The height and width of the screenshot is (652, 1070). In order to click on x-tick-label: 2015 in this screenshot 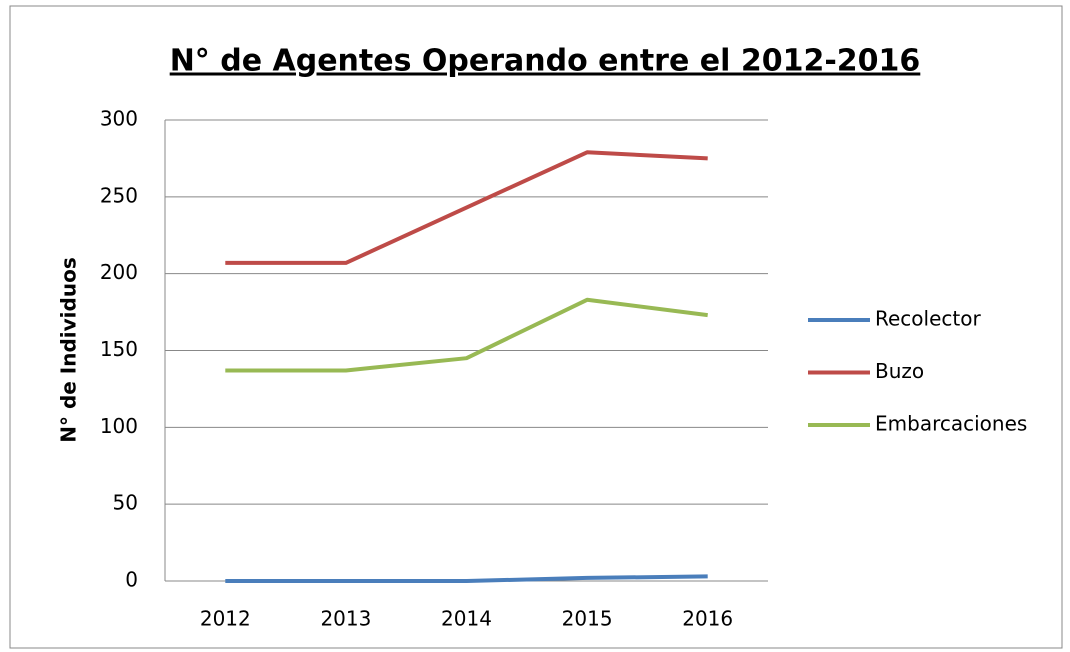, I will do `click(587, 619)`.